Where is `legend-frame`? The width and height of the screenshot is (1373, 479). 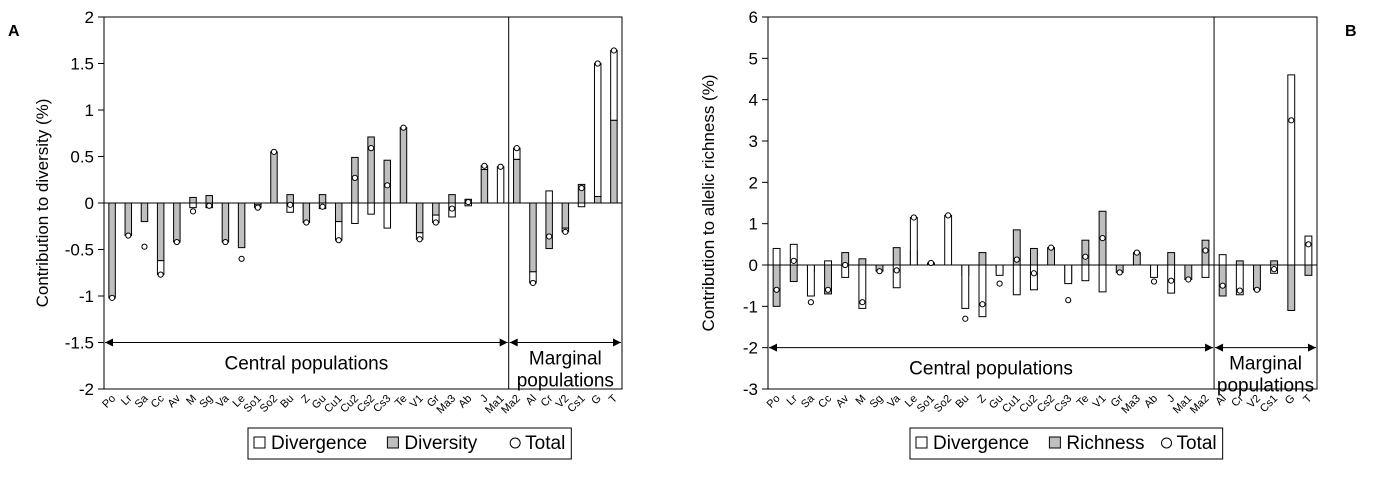
legend-frame is located at coordinates (1066, 443).